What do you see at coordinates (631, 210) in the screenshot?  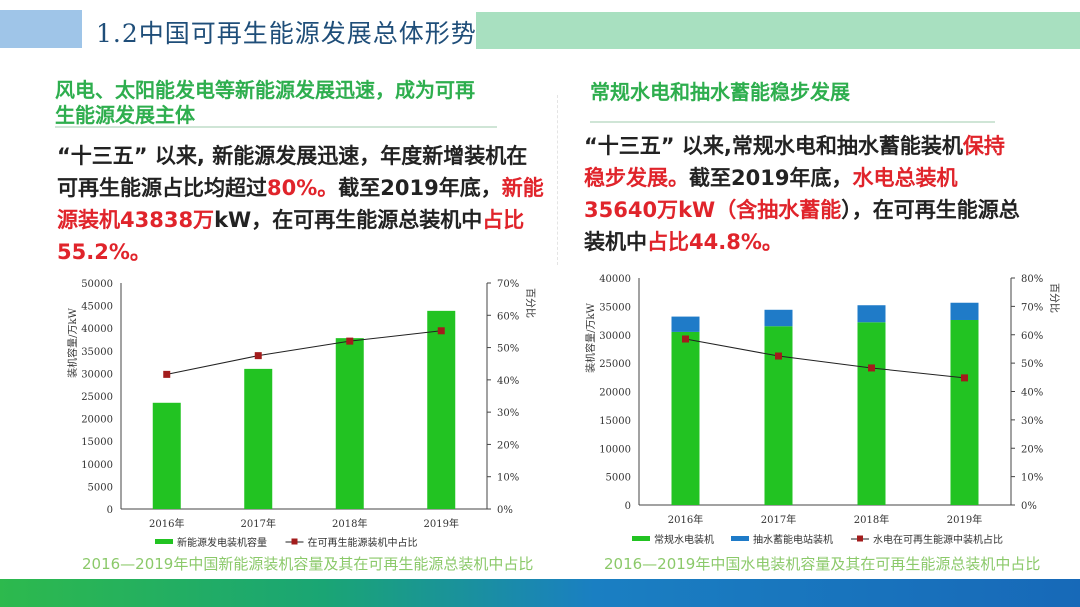 I see `highlight: 35640万` at bounding box center [631, 210].